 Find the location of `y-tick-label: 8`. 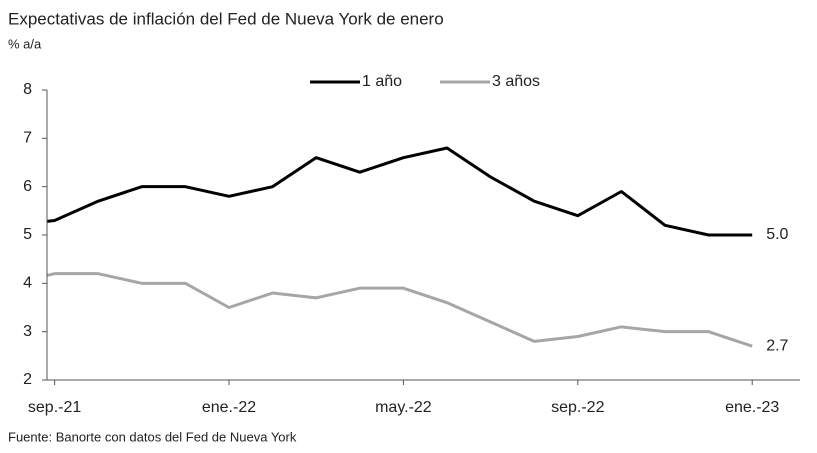

y-tick-label: 8 is located at coordinates (27, 89).